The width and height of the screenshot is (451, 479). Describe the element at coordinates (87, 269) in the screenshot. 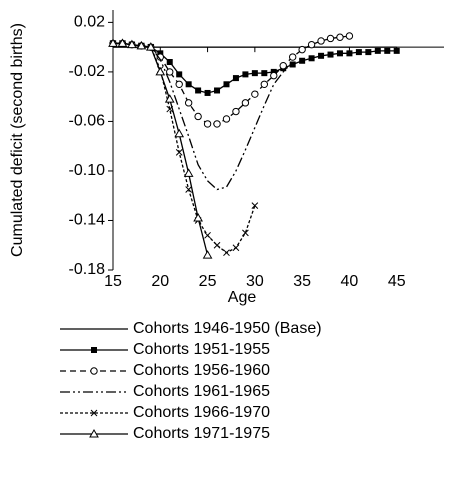

I see `y-tick-label: -0.18` at that location.